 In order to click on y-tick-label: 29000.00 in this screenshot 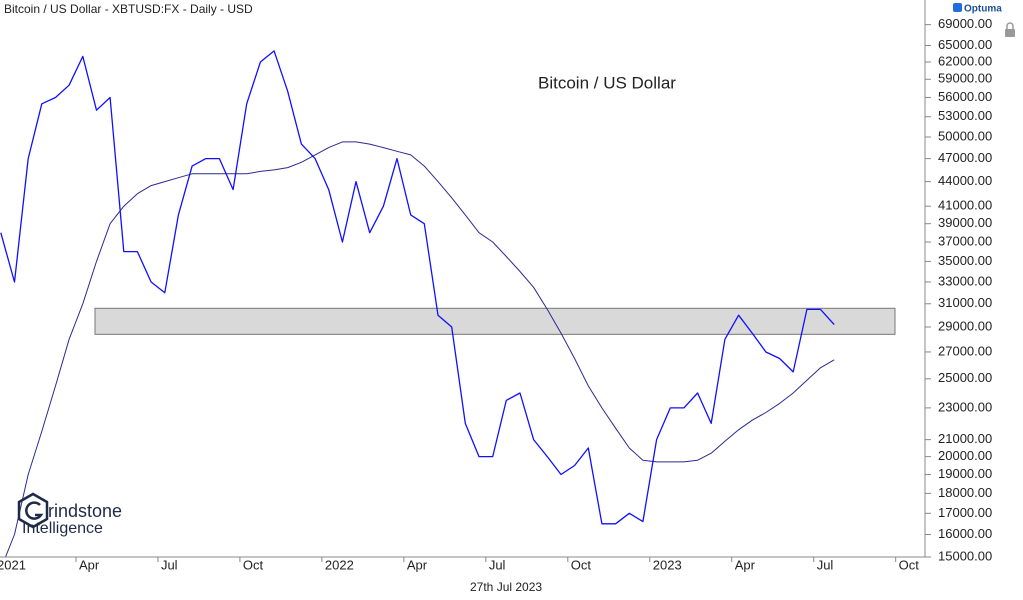, I will do `click(965, 325)`.